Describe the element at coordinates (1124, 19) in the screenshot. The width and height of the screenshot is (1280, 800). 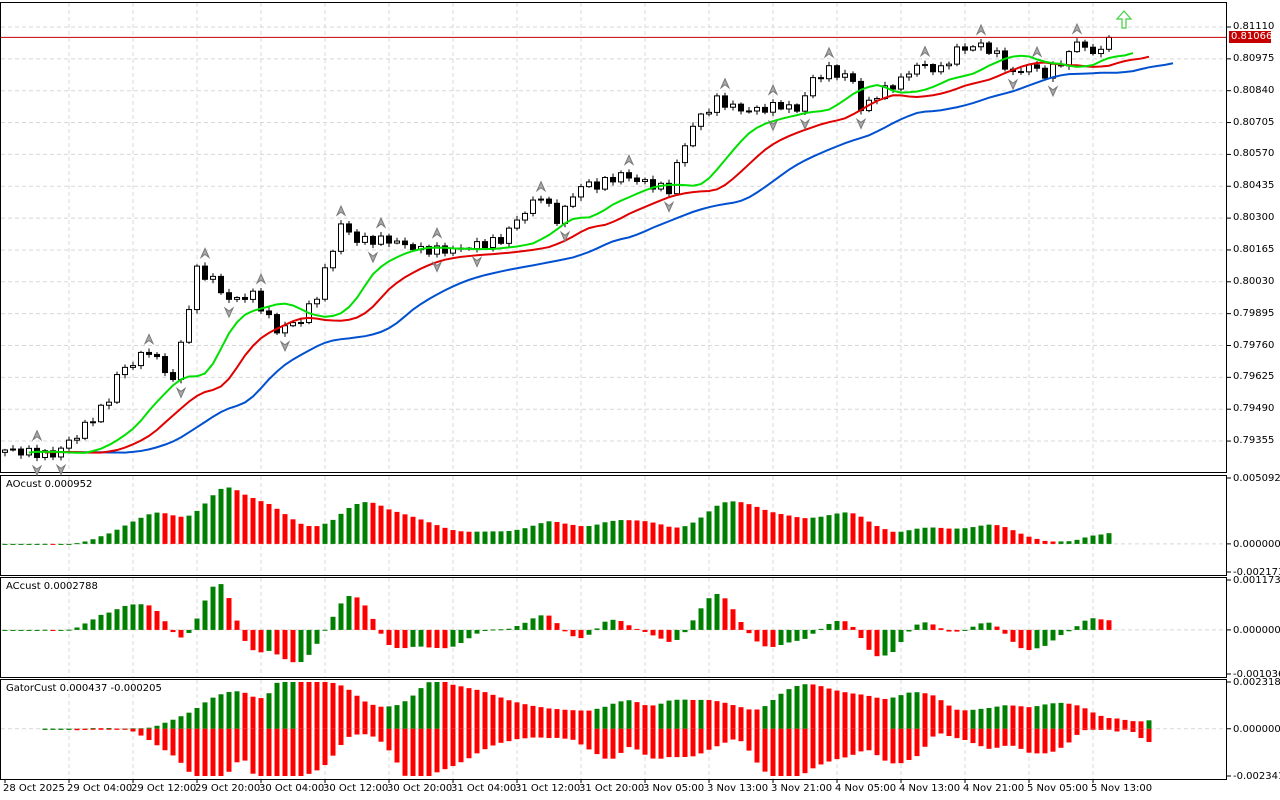
I see `buy-signal-arrow-icon` at that location.